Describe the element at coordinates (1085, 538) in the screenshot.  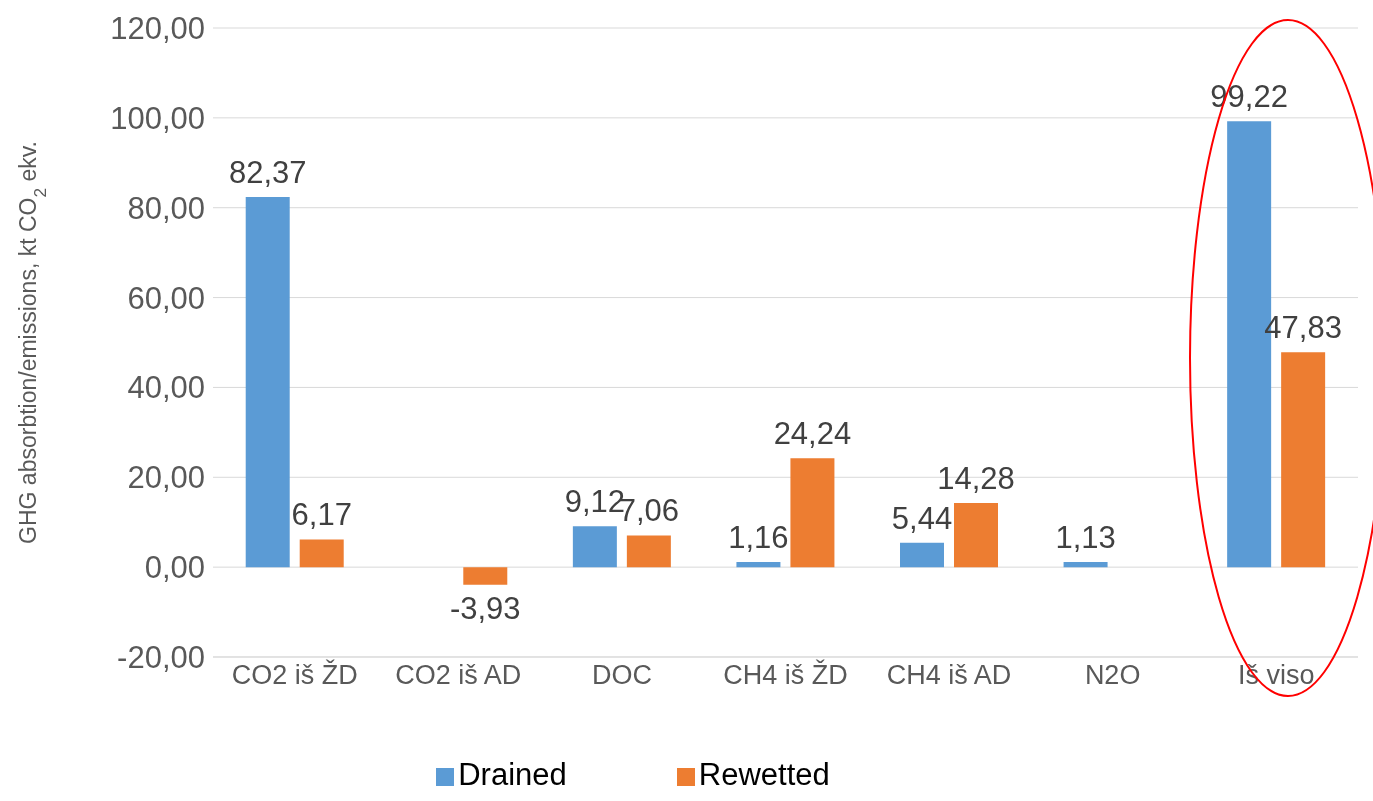
I see `data-label: 1,13` at that location.